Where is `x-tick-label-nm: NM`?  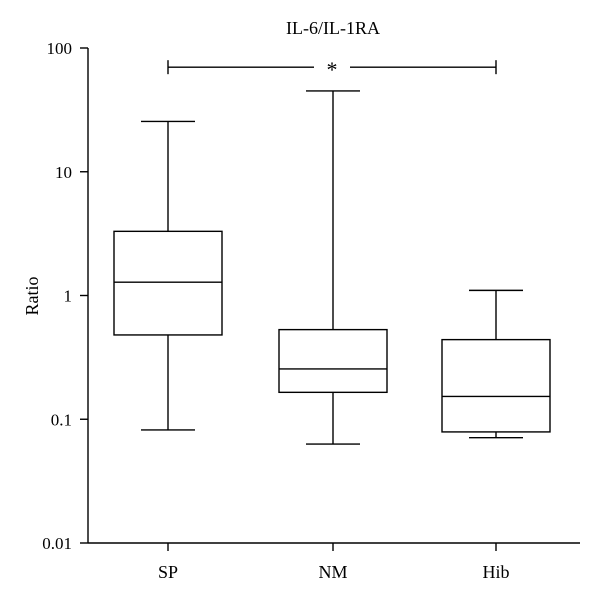 x-tick-label-nm: NM is located at coordinates (332, 572).